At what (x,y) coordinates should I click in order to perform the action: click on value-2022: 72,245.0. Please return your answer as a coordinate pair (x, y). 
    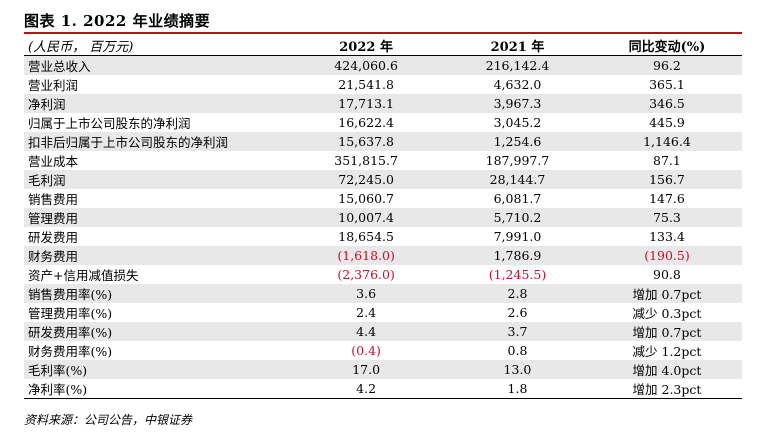
    Looking at the image, I should click on (366, 179).